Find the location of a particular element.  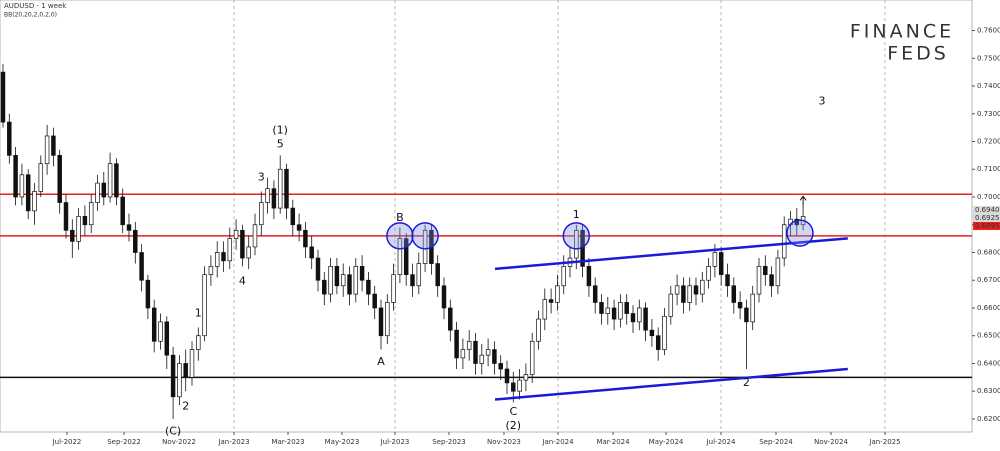

x-tick-label: Nov-2023 is located at coordinates (504, 442).